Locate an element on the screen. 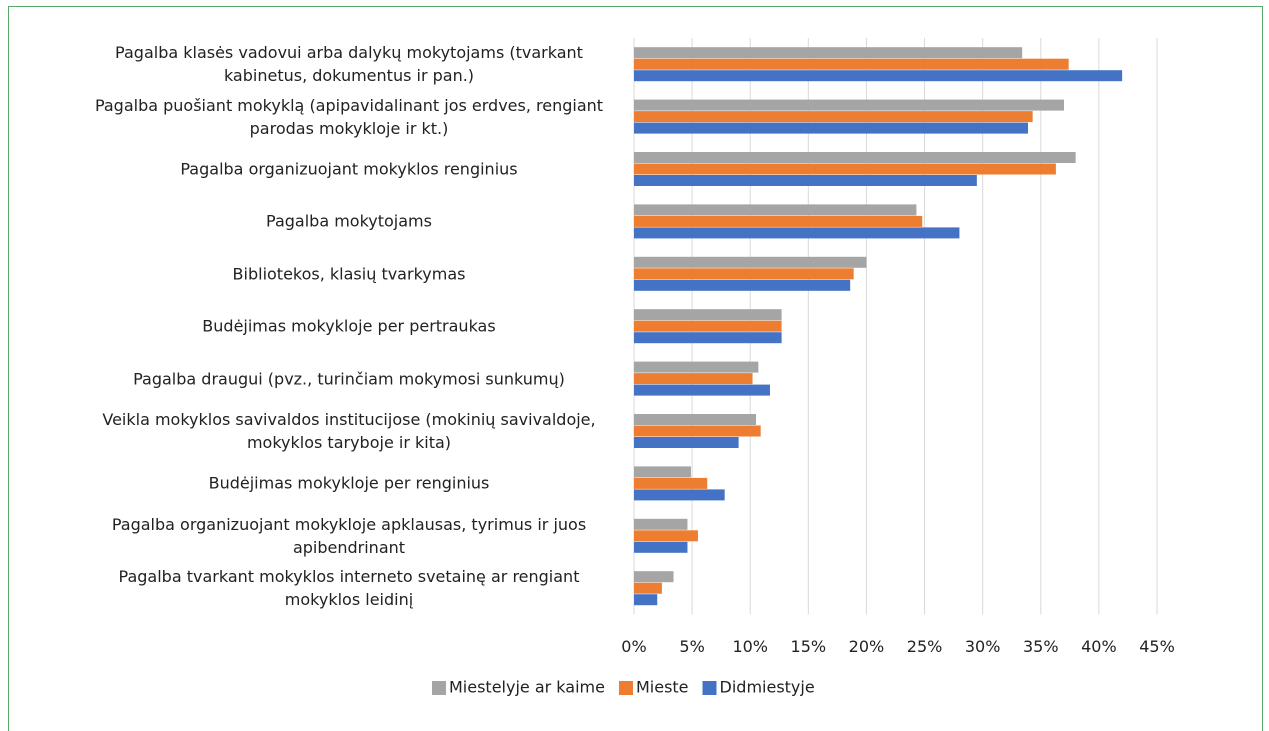 This screenshot has width=1269, height=731. x-tick-label: 30% is located at coordinates (983, 646).